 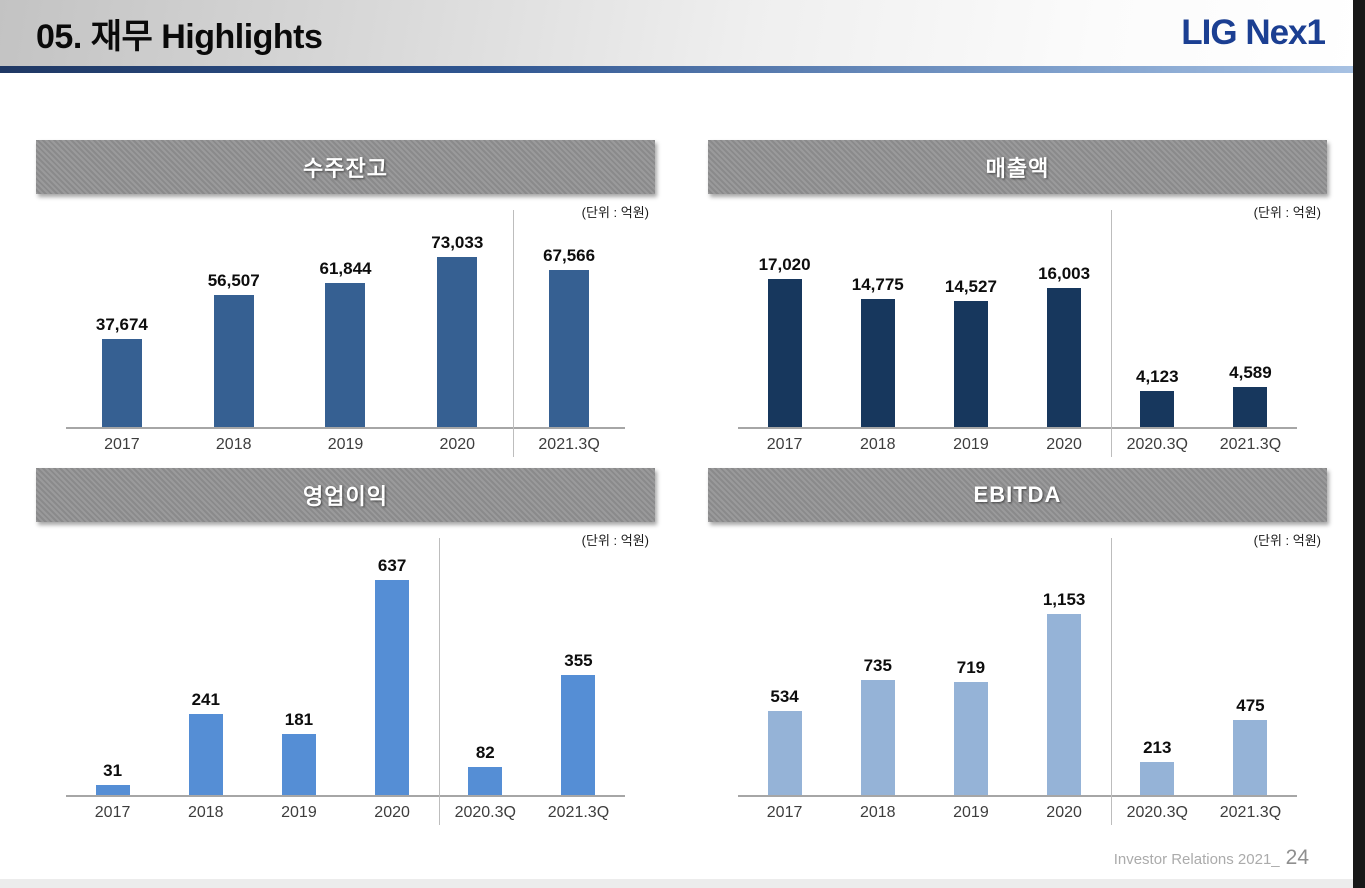 I want to click on bar-column: 719, so click(x=970, y=673).